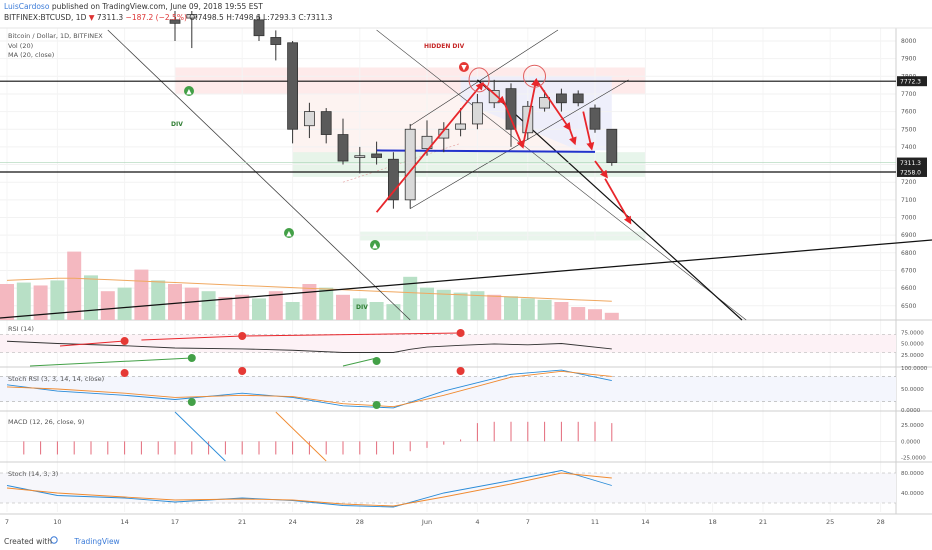 This screenshot has height=550, width=932. I want to click on y-tick-label: 6600, so click(908, 288).